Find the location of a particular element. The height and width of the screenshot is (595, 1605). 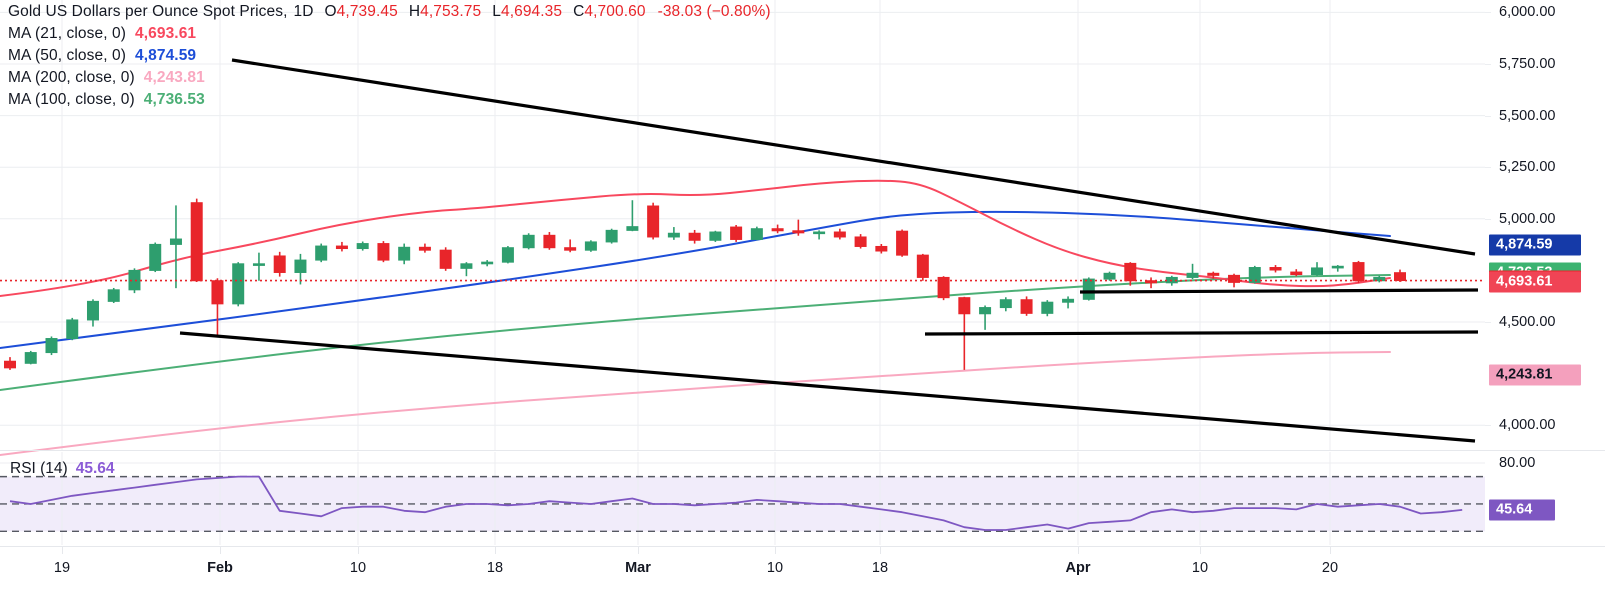

time-tick-0: 19 is located at coordinates (62, 568).